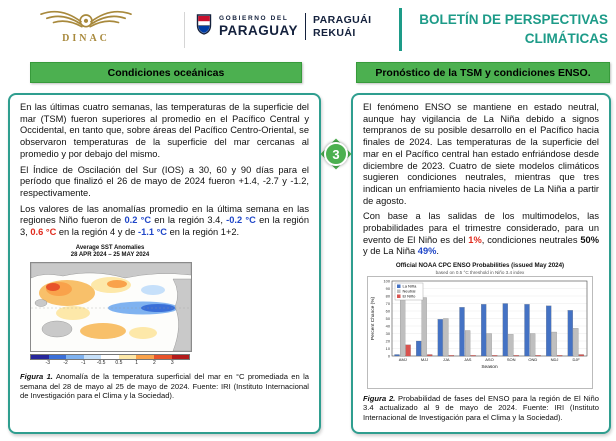  I want to click on svg-text: 40, so click(388, 325).